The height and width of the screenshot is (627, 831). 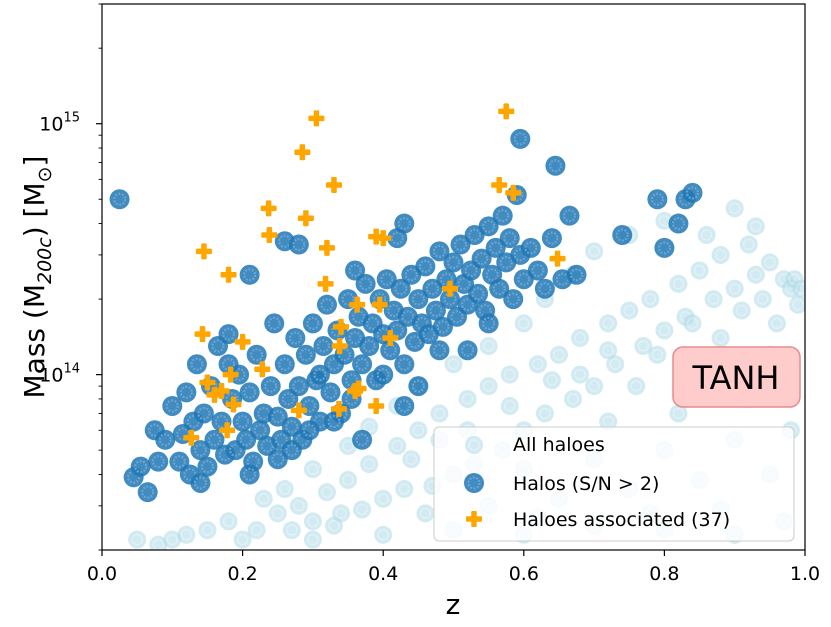 What do you see at coordinates (453, 567) in the screenshot?
I see `x-axis-ticks: 0.0 0.2 0.4 0.6 0.8 1.0` at bounding box center [453, 567].